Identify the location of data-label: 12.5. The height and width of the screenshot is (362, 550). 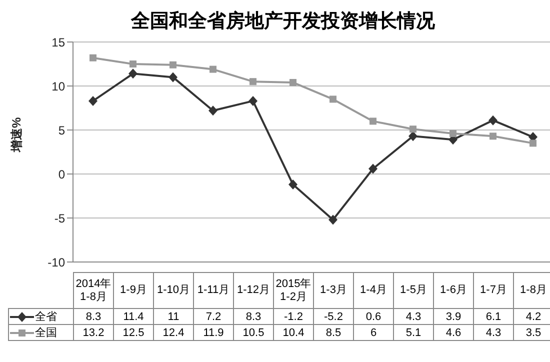
(134, 332).